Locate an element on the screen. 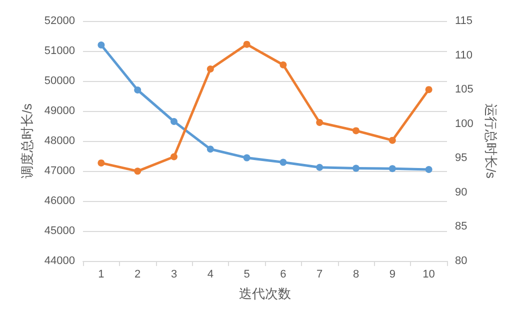 The height and width of the screenshot is (324, 519). y2-tick-label: 85 is located at coordinates (461, 226).